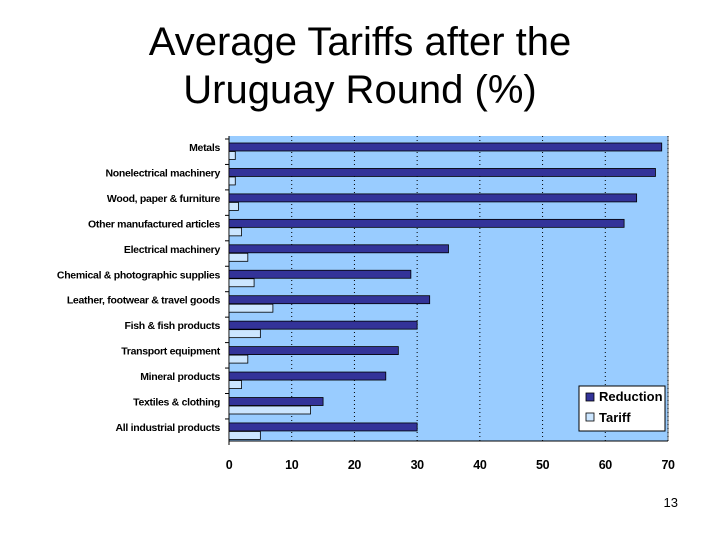 Image resolution: width=720 pixels, height=540 pixels. Describe the element at coordinates (615, 417) in the screenshot. I see `legend-label-tariff: Tariff` at that location.